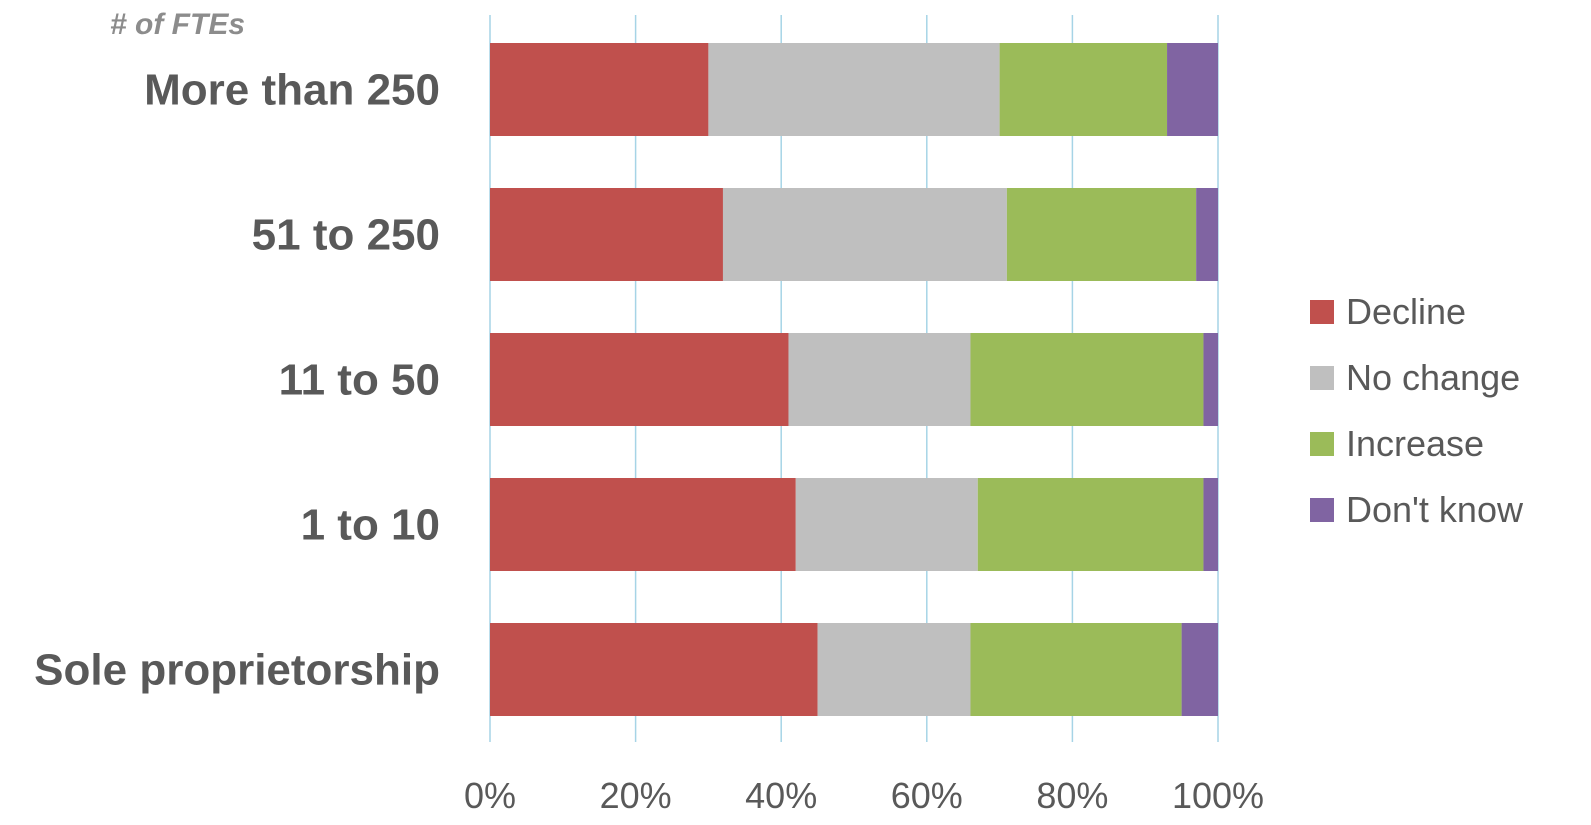  I want to click on legend-label-decline: Decline, so click(1406, 311).